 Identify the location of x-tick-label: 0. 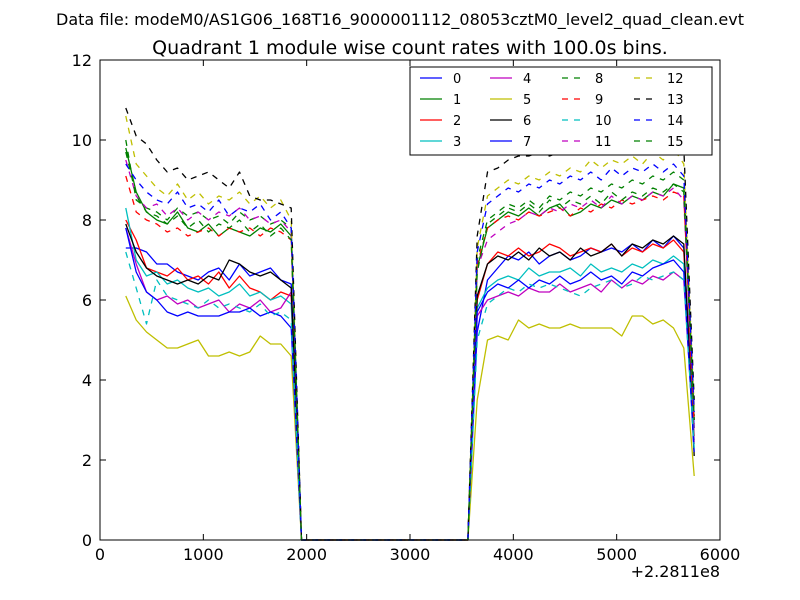
(100, 554).